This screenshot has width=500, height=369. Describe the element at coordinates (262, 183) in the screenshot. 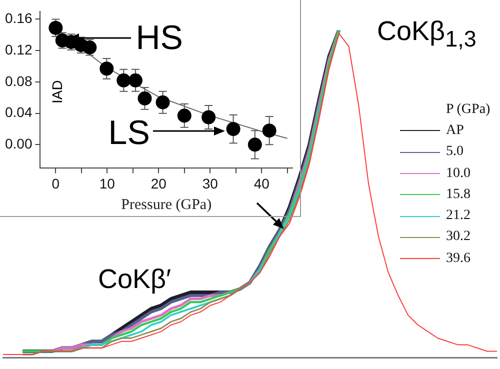

I see `x-tick-label: 40` at that location.